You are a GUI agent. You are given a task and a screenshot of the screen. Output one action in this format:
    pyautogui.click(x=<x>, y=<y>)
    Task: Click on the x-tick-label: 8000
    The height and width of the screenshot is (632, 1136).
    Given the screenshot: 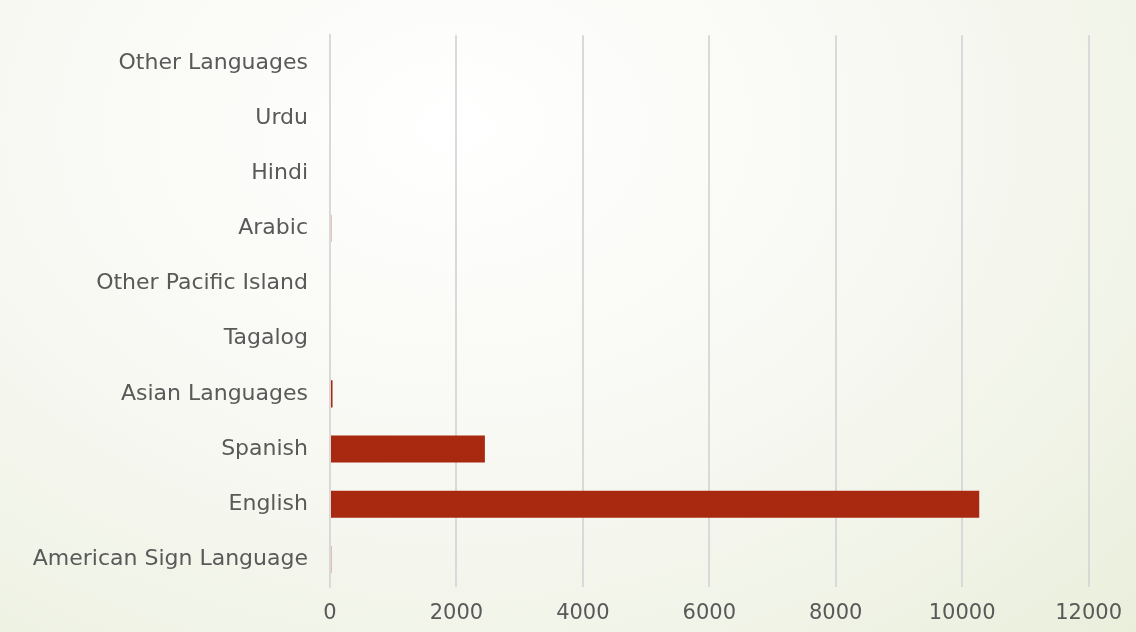 What is the action you would take?
    pyautogui.click(x=836, y=612)
    